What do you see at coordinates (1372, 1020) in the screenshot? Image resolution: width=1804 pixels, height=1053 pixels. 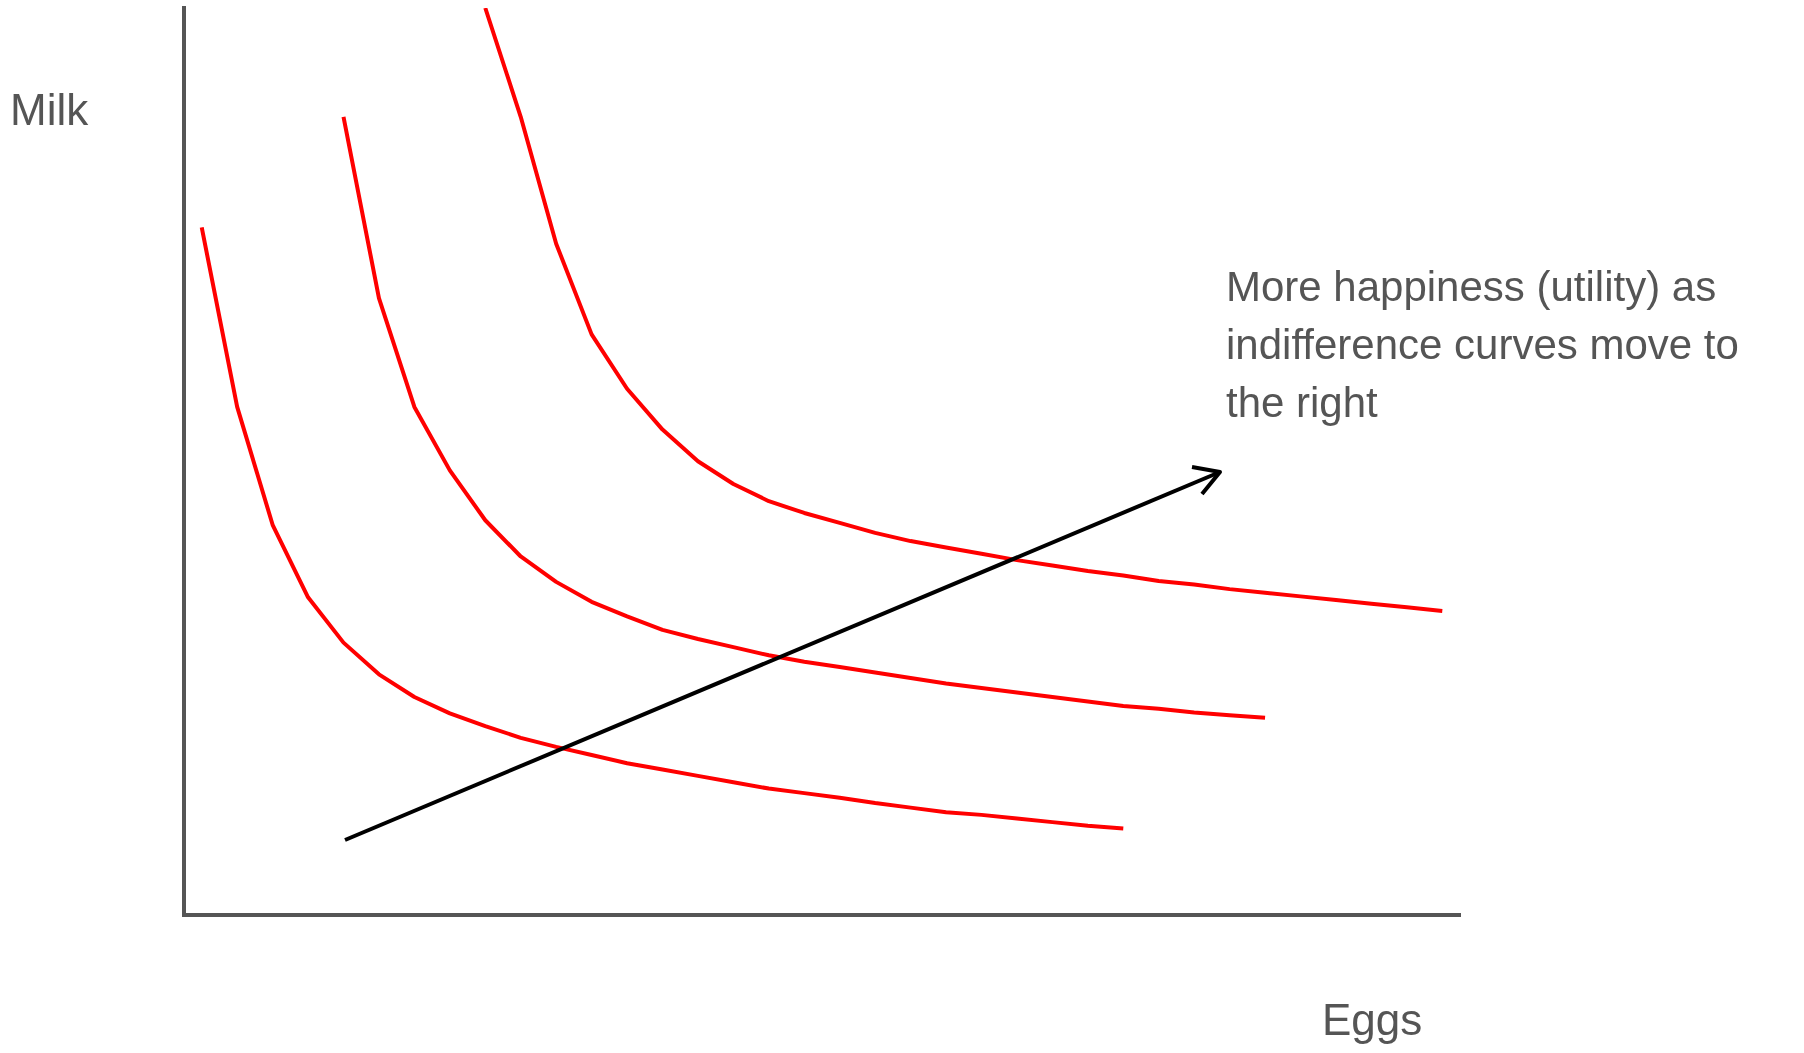 I see `x-axis-title: Eggs` at bounding box center [1372, 1020].